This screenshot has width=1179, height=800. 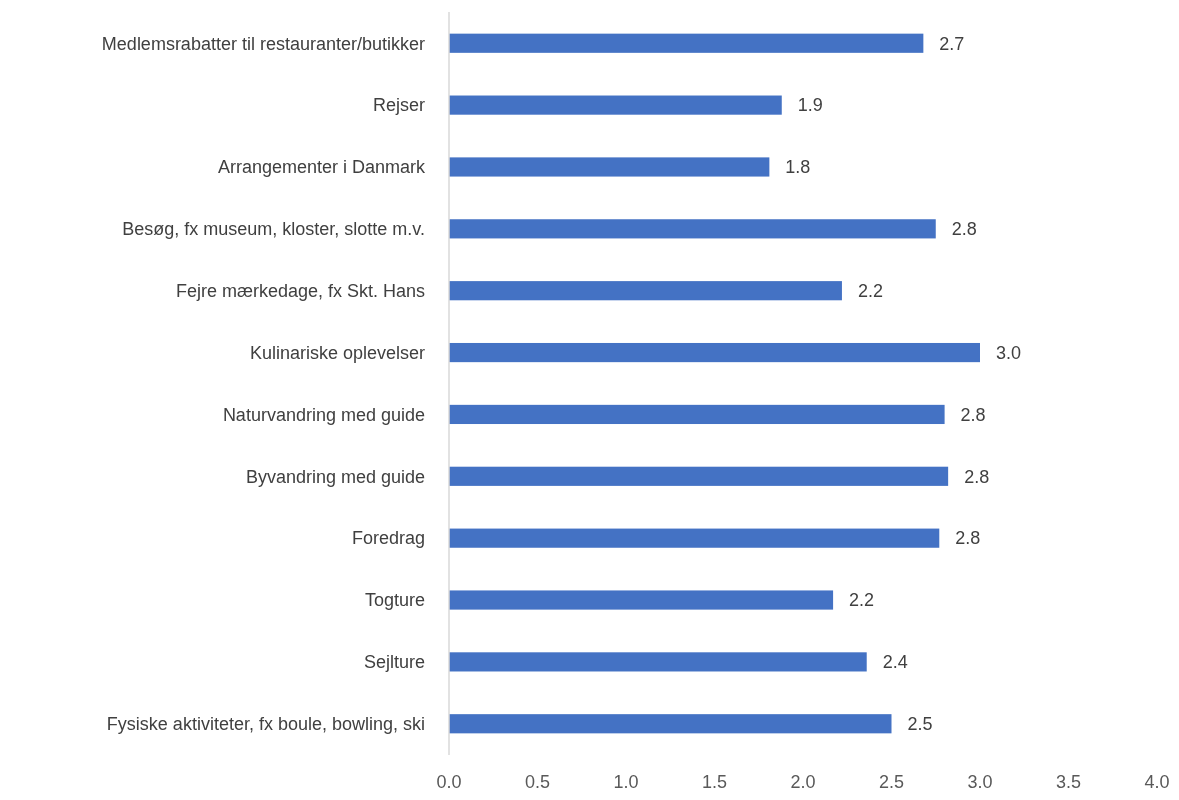 What do you see at coordinates (263, 43) in the screenshot?
I see `y-tick-label: Medlemsrabatter til restauranter/butikker` at bounding box center [263, 43].